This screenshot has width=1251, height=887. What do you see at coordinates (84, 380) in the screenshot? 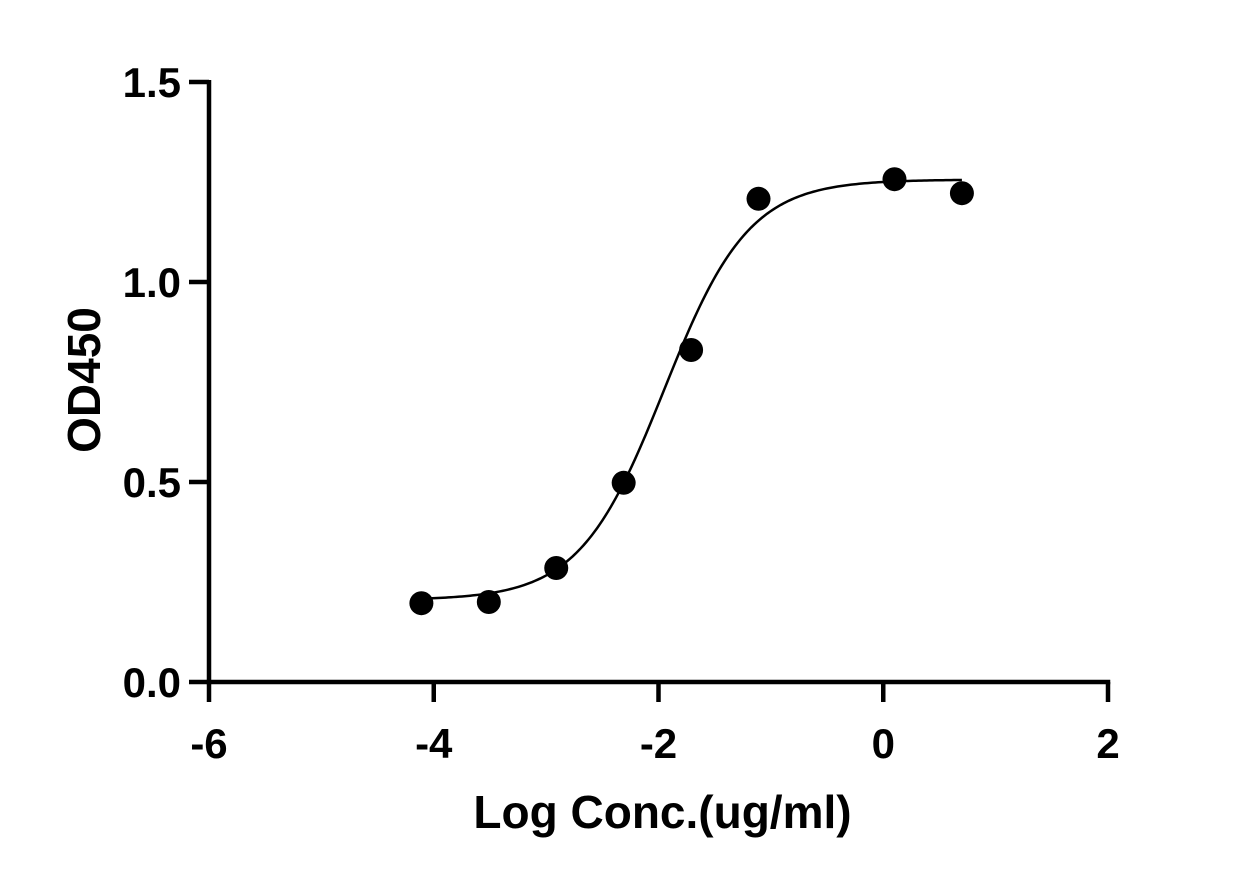
I see `y-axis-title: OD450` at bounding box center [84, 380].